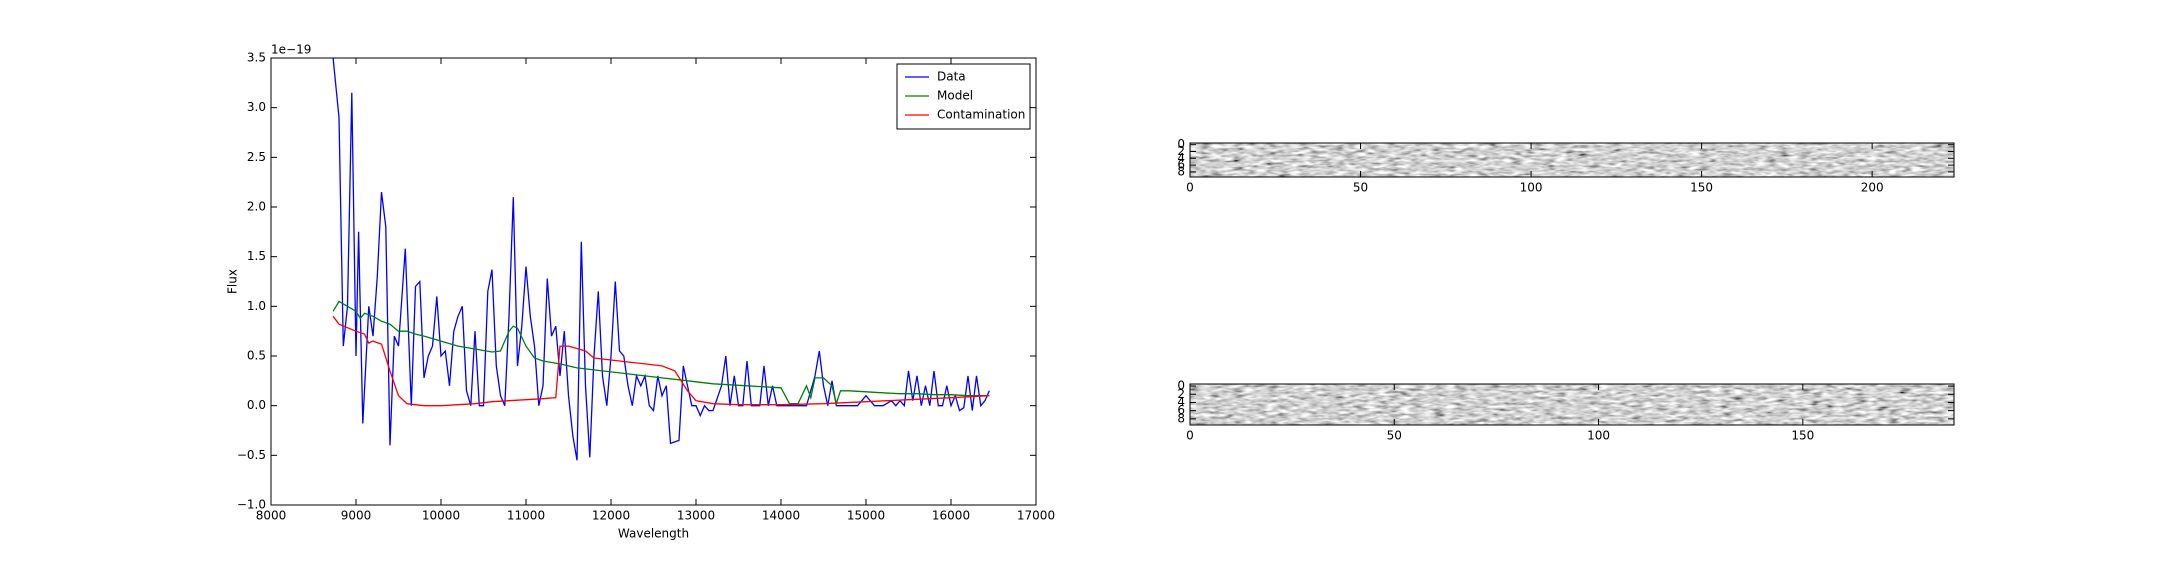 Image resolution: width=2160 pixels, height=580 pixels. Describe the element at coordinates (256, 356) in the screenshot. I see `y-tick-label: 0.5` at that location.